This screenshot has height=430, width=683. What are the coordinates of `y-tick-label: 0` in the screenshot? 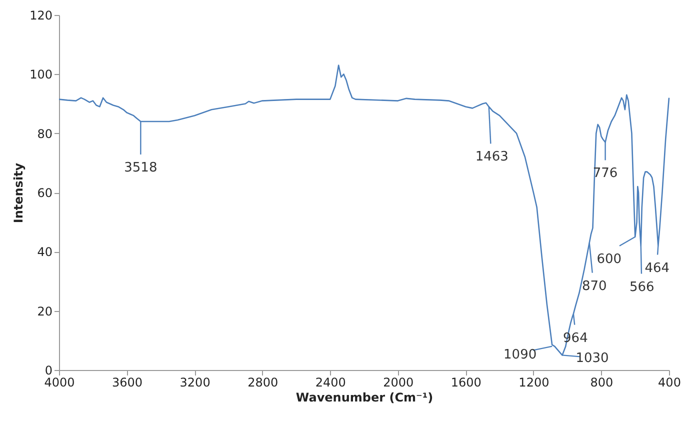 It's located at (48, 371).